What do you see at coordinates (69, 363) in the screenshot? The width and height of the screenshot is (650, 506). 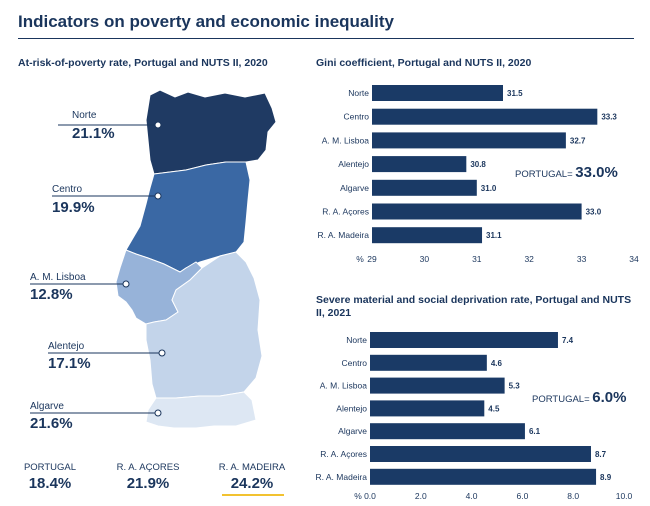 I see `region-value-alentejo: 17.1%` at bounding box center [69, 363].